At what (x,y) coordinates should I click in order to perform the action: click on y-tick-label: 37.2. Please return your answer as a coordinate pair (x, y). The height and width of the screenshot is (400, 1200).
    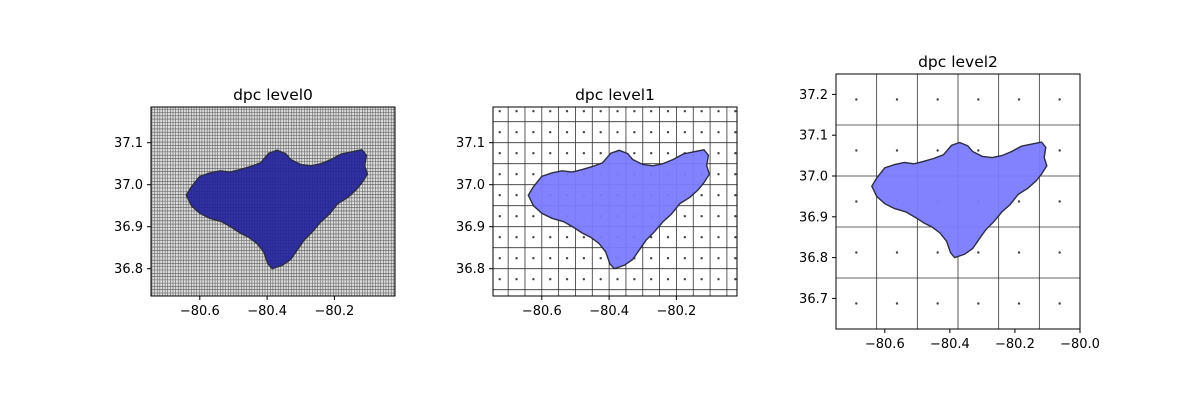
    Looking at the image, I should click on (813, 95).